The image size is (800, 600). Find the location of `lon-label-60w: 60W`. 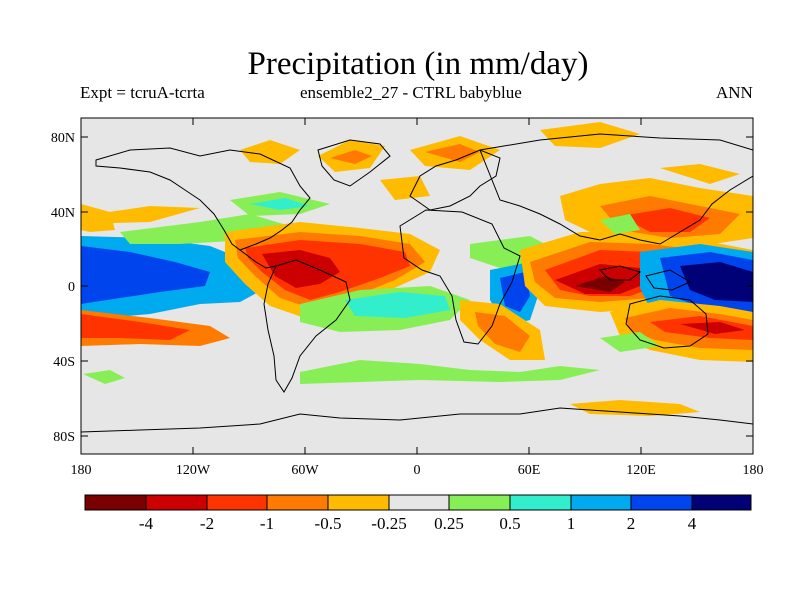

lon-label-60w: 60W is located at coordinates (305, 470).